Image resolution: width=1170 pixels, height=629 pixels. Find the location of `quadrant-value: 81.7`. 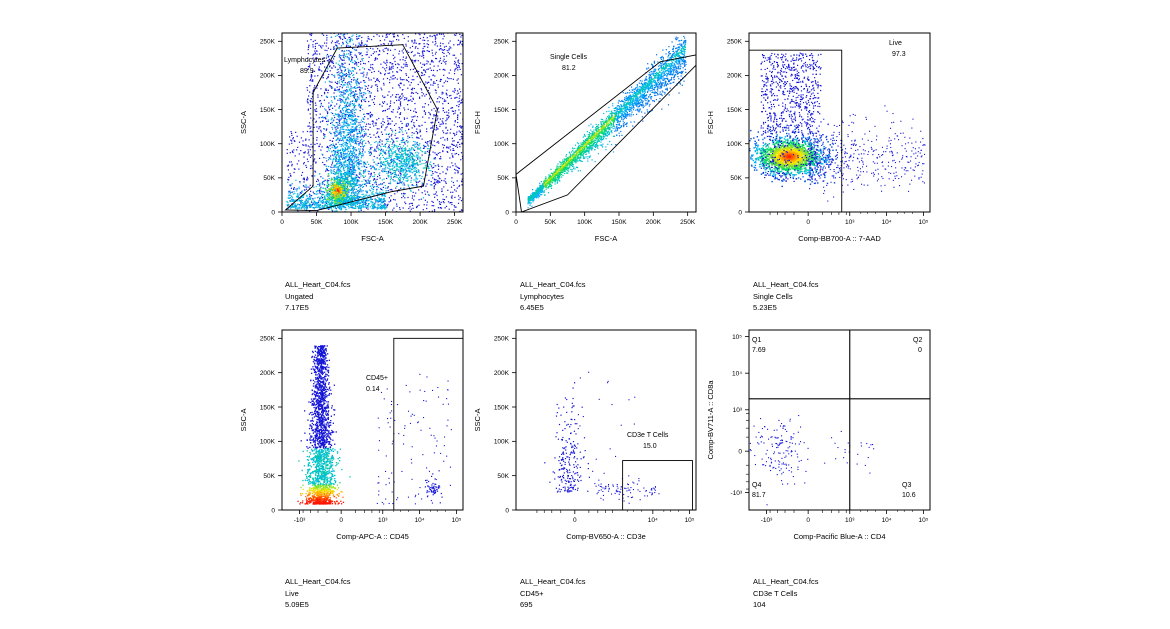

quadrant-value: 81.7 is located at coordinates (759, 495).